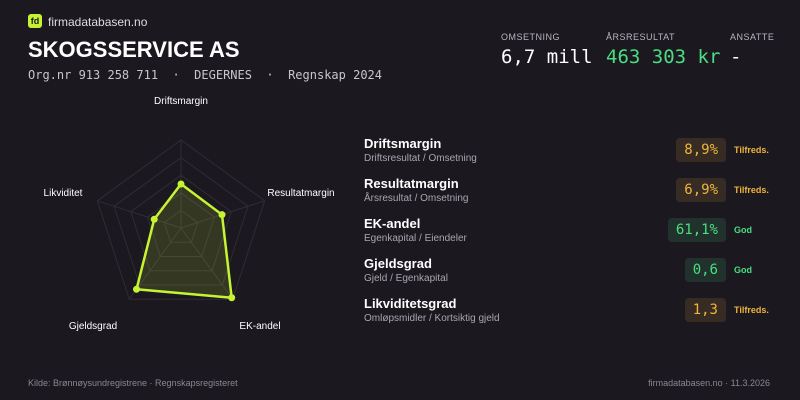 The height and width of the screenshot is (400, 800). Describe the element at coordinates (574, 234) in the screenshot. I see `metric-row: EK-andel Egenkapital / Eiendeler 61,1% God` at that location.